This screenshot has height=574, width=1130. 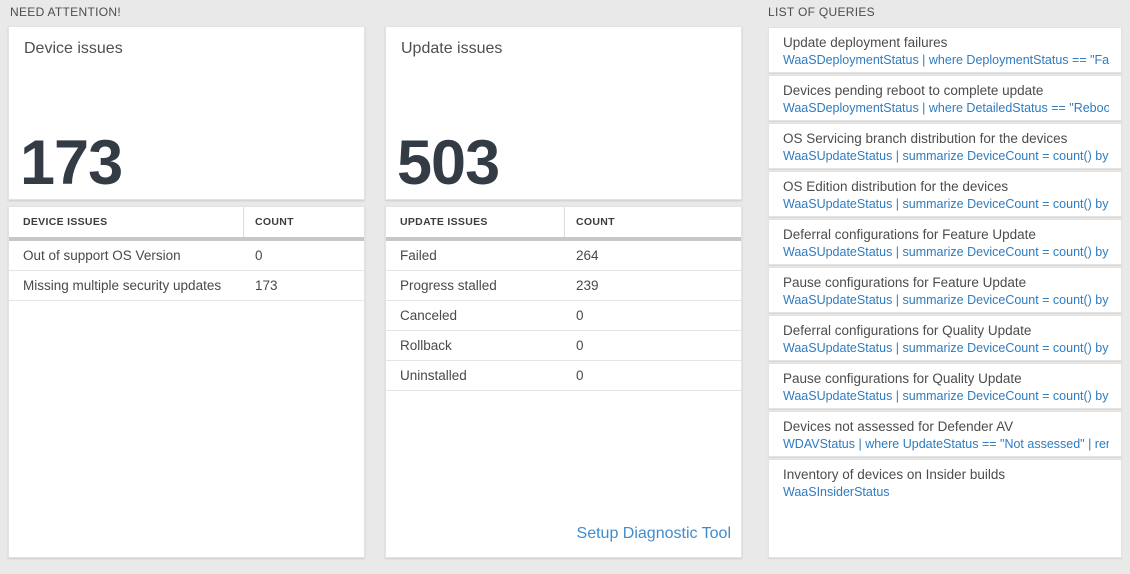 What do you see at coordinates (418, 255) in the screenshot?
I see `issue-name: Failed` at bounding box center [418, 255].